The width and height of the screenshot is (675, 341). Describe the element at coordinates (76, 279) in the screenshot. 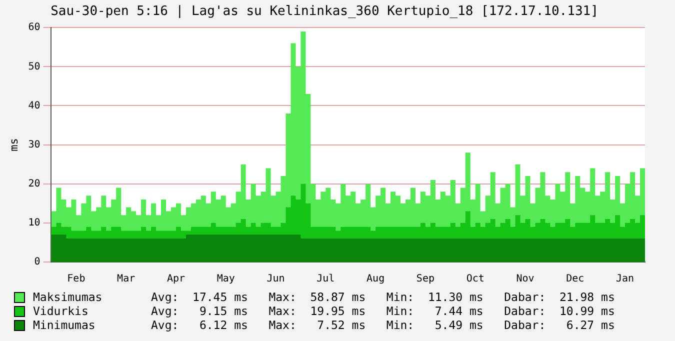

I see `x-tick-label: Feb` at that location.